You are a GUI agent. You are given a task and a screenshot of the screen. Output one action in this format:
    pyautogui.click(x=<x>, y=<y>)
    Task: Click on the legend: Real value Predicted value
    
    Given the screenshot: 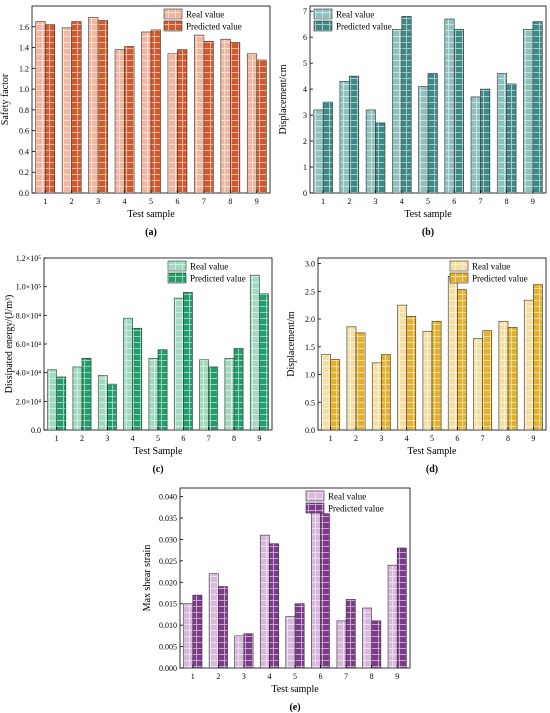 What is the action you would take?
    pyautogui.click(x=206, y=272)
    